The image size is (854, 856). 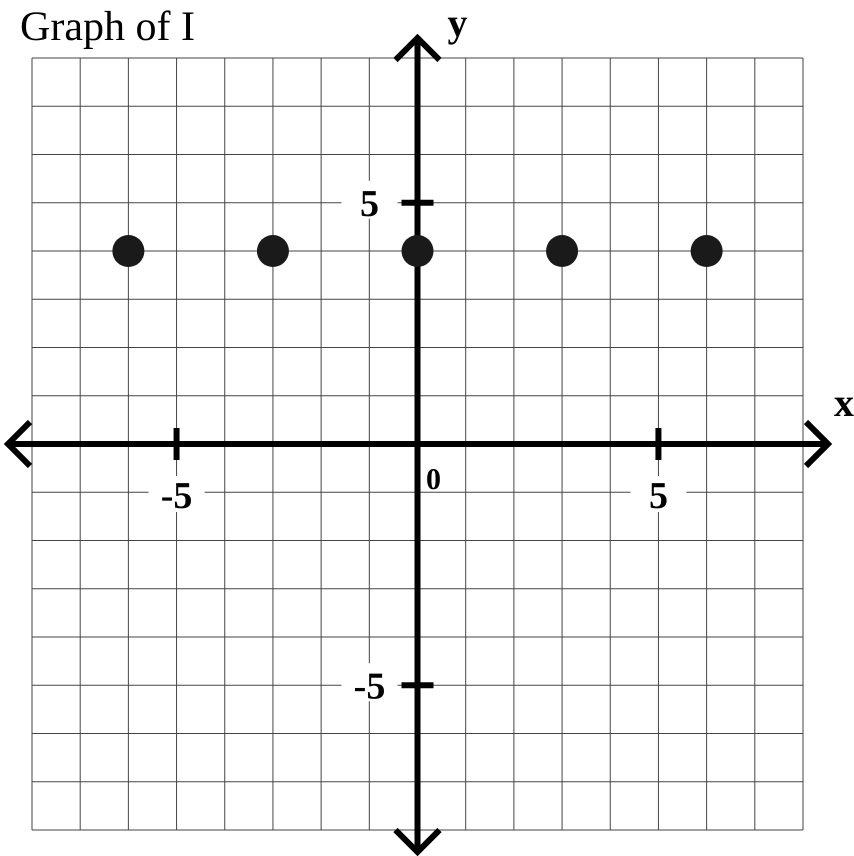 What do you see at coordinates (107, 27) in the screenshot?
I see `chart-title: Graph of I` at bounding box center [107, 27].